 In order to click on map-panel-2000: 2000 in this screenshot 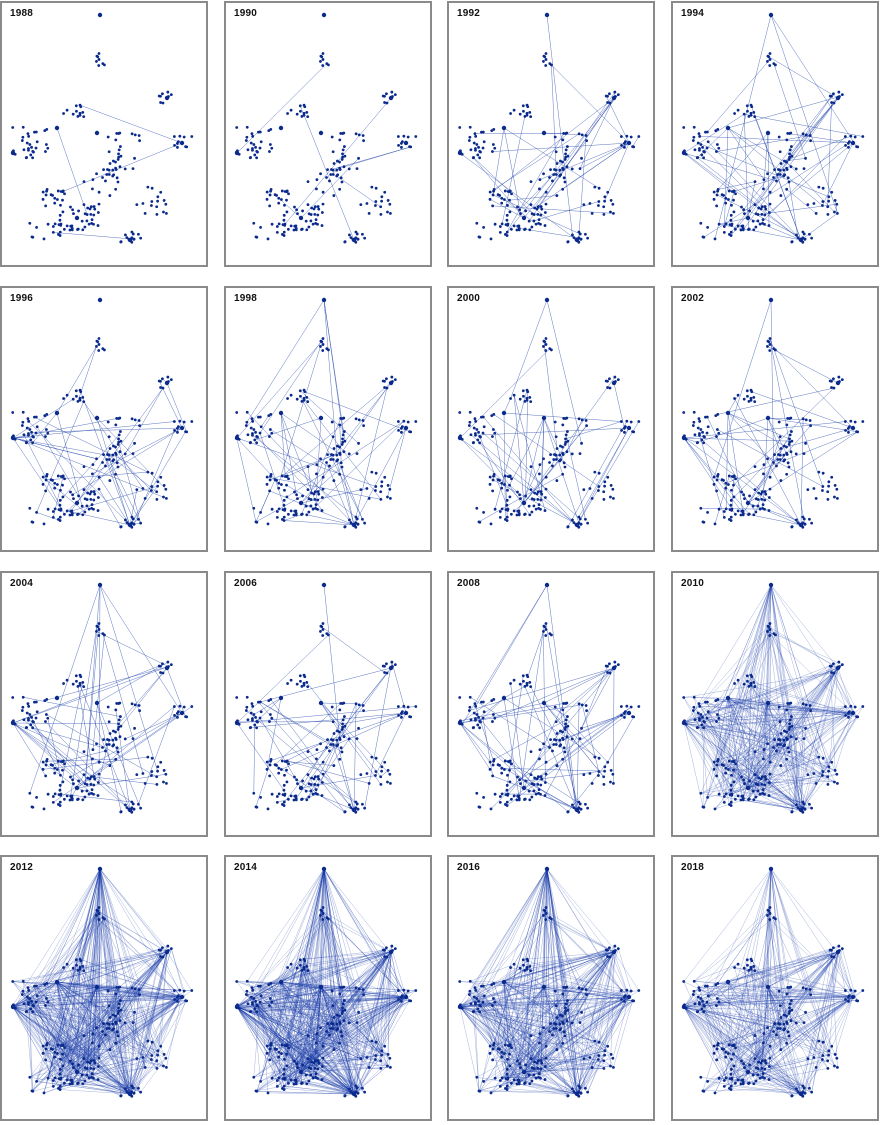, I will do `click(551, 419)`.